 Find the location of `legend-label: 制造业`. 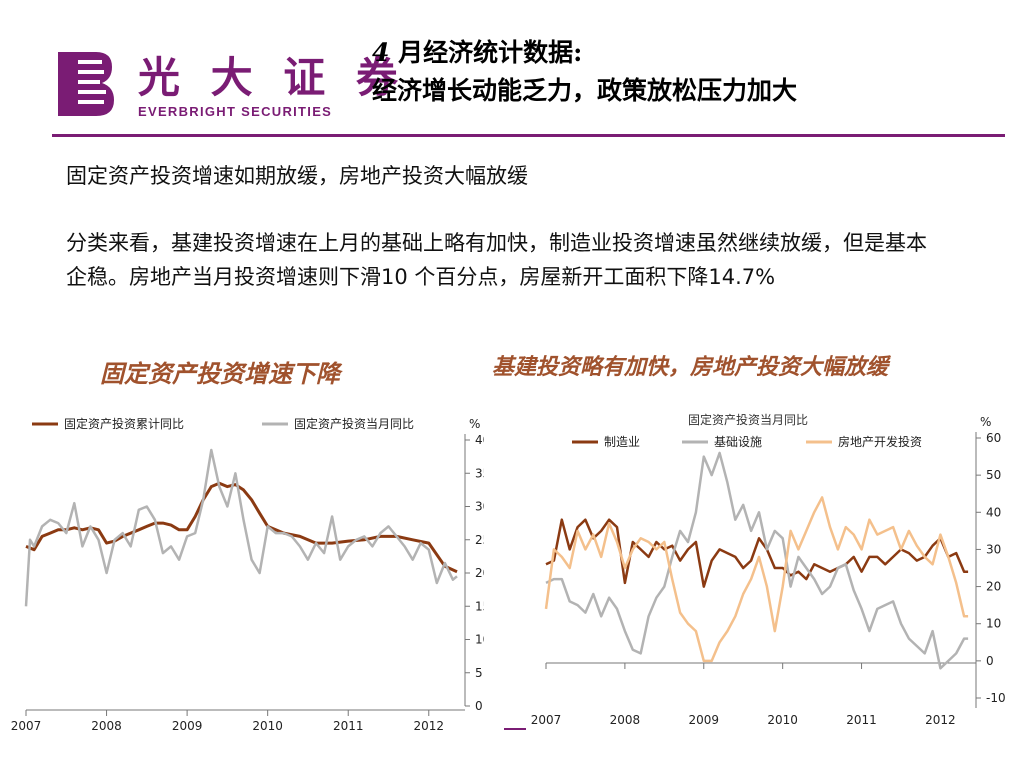

legend-label: 制造业 is located at coordinates (622, 442).